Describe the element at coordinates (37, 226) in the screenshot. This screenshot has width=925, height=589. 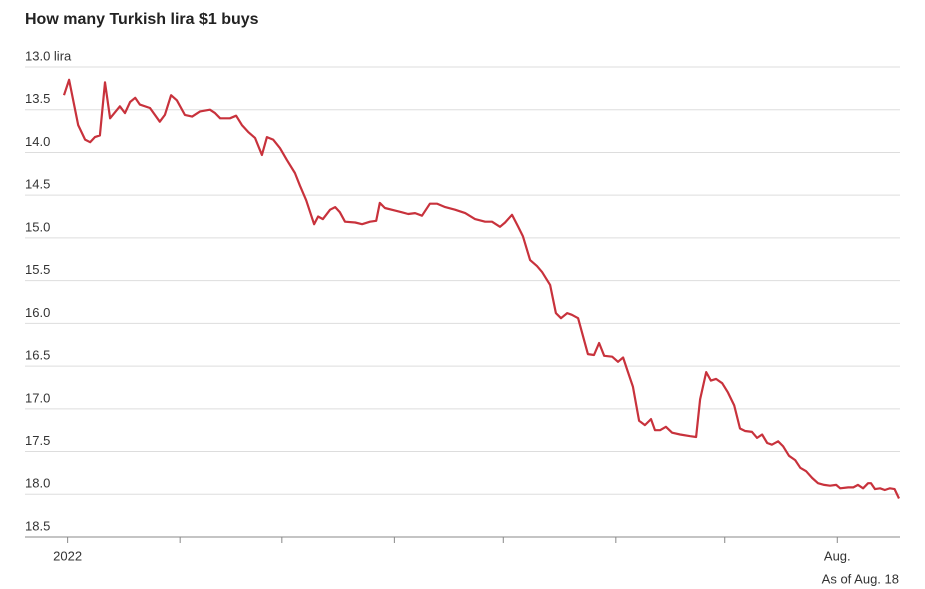
I see `y-tick-label: 15.0` at that location.